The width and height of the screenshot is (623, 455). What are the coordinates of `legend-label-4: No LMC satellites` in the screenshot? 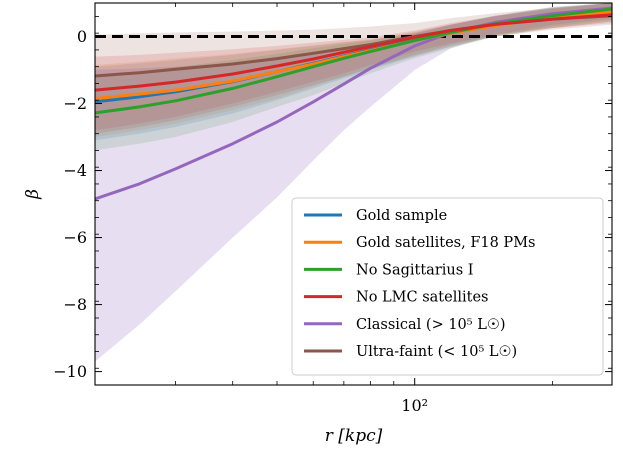 It's located at (422, 298).